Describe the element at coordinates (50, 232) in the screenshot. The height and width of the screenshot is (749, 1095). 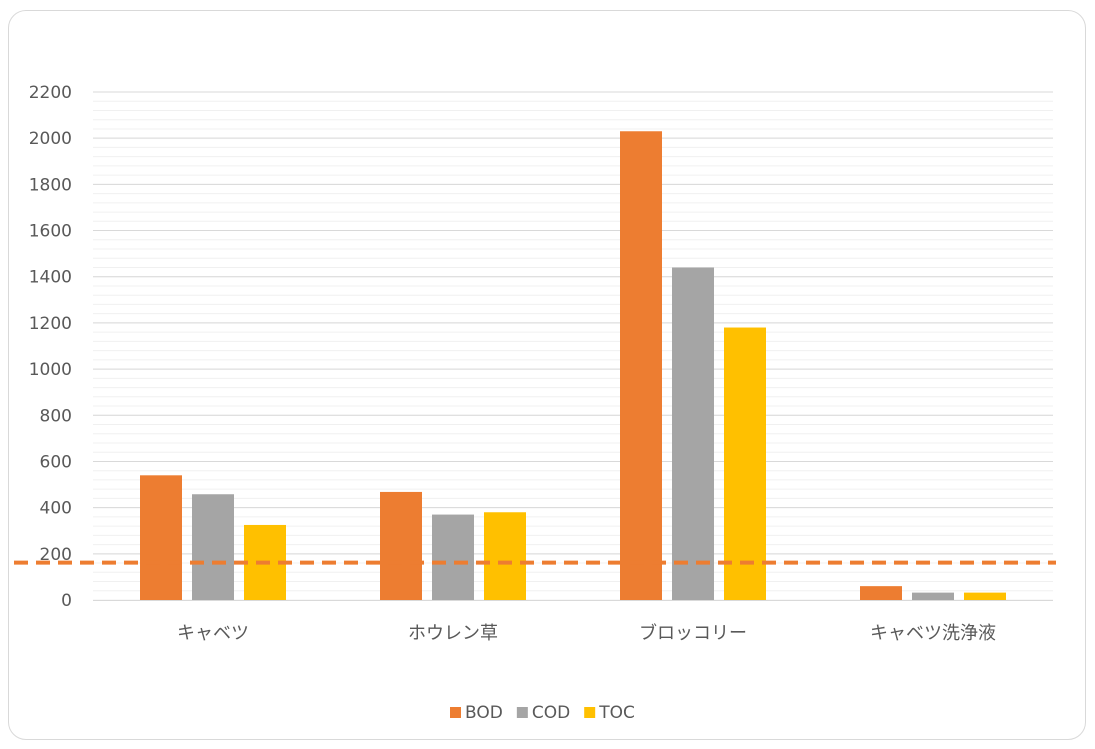
I see `y-tick-label: 1600` at that location.